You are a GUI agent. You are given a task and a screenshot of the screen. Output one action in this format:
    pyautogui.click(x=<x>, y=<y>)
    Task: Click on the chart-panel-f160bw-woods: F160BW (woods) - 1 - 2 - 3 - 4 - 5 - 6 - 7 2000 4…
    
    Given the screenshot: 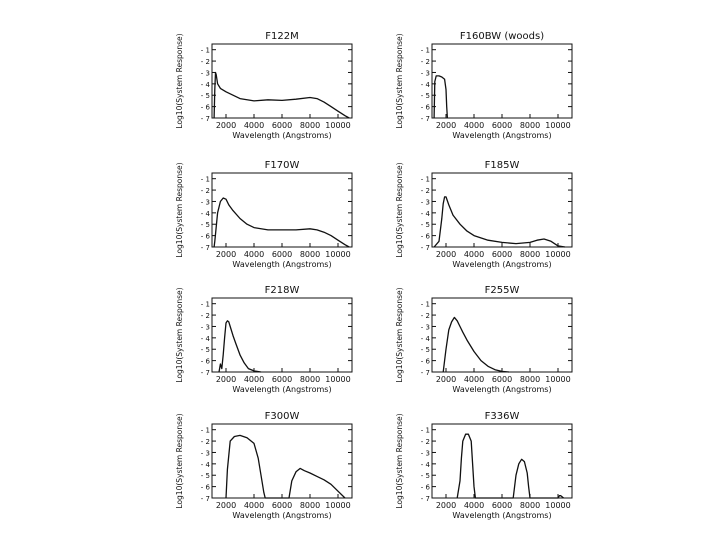 What is the action you would take?
    pyautogui.click(x=484, y=85)
    